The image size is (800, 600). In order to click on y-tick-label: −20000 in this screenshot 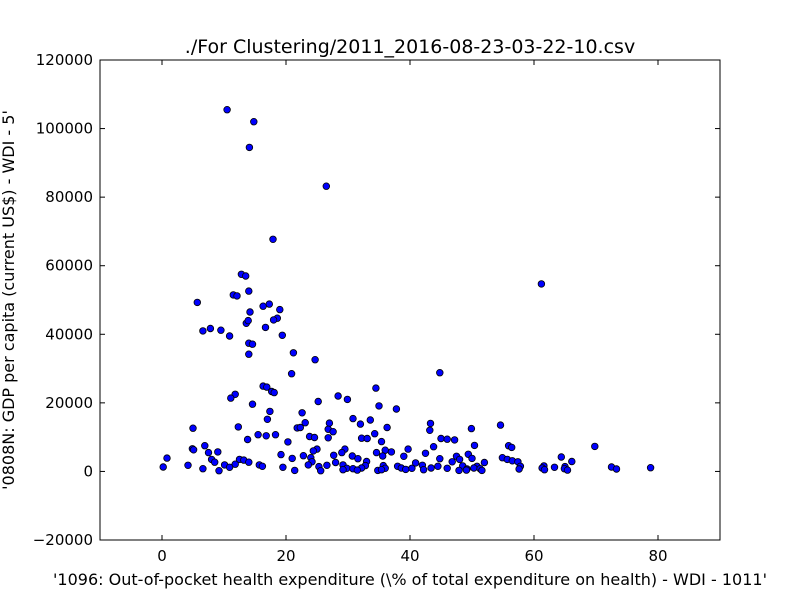, I will do `click(63, 540)`.